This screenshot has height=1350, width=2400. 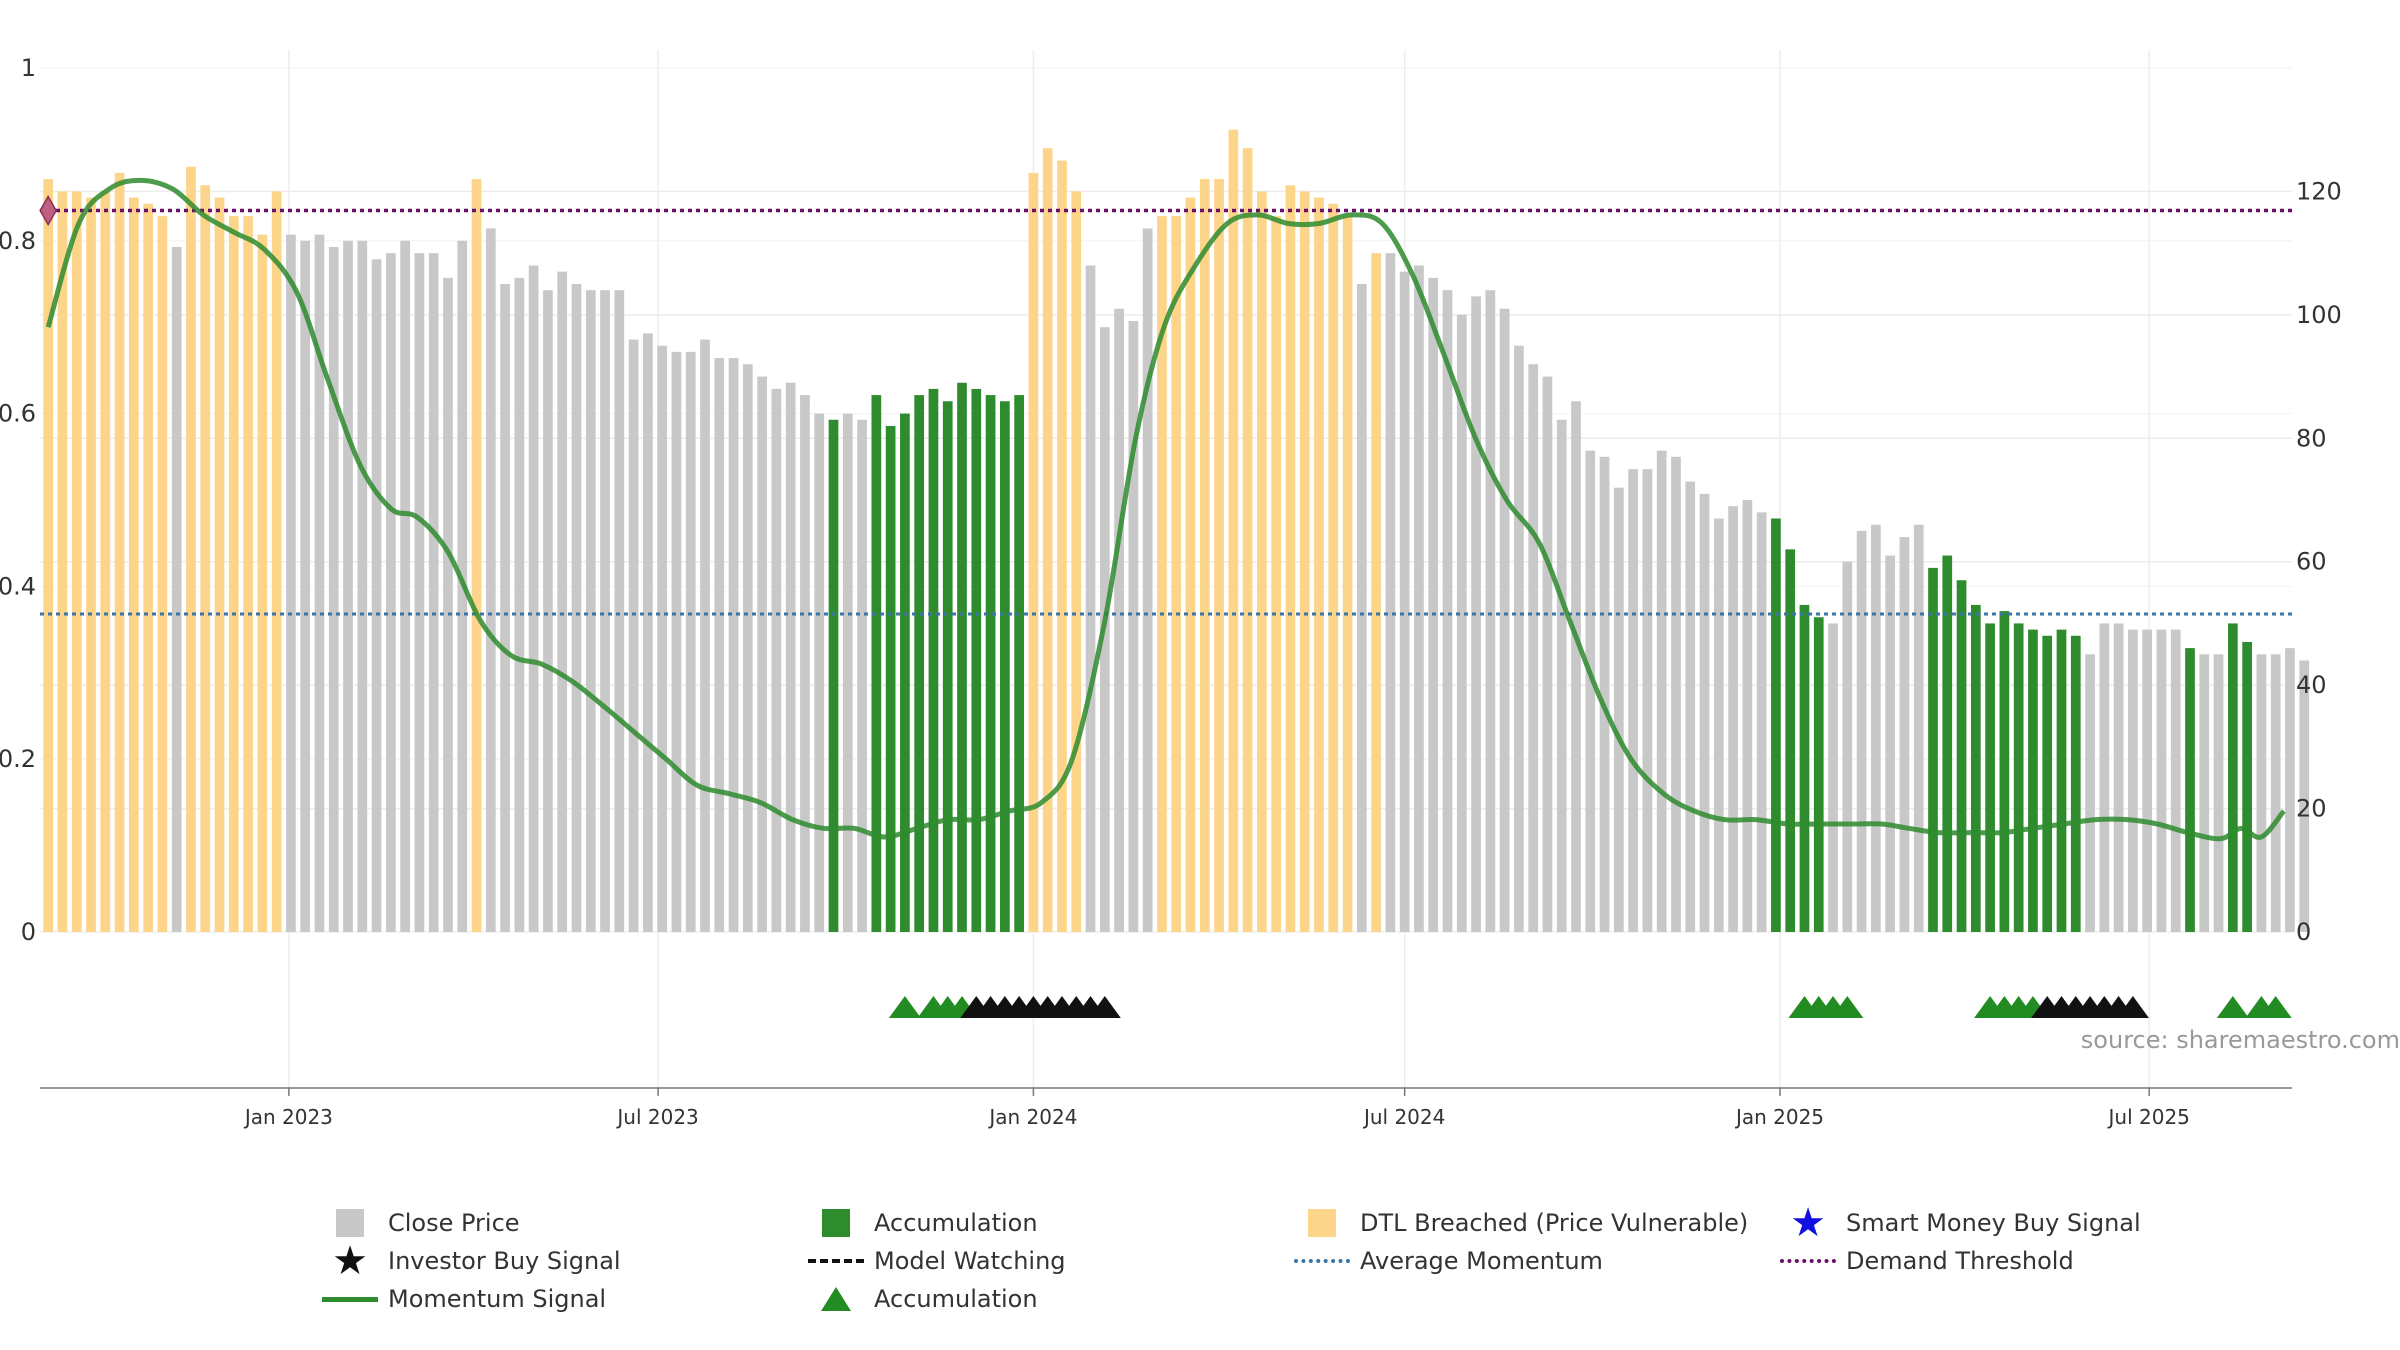 What do you see at coordinates (2240, 1040) in the screenshot?
I see `source-credit: source: sharemaestro.com` at bounding box center [2240, 1040].